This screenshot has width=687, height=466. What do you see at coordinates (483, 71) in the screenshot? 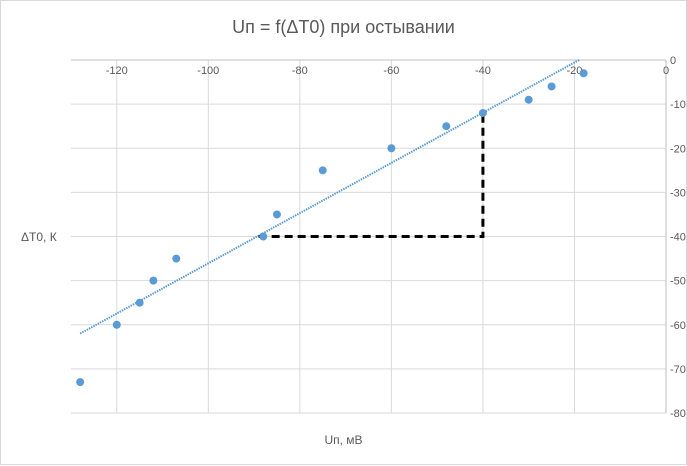
I see `x-tick-label: -40` at bounding box center [483, 71].